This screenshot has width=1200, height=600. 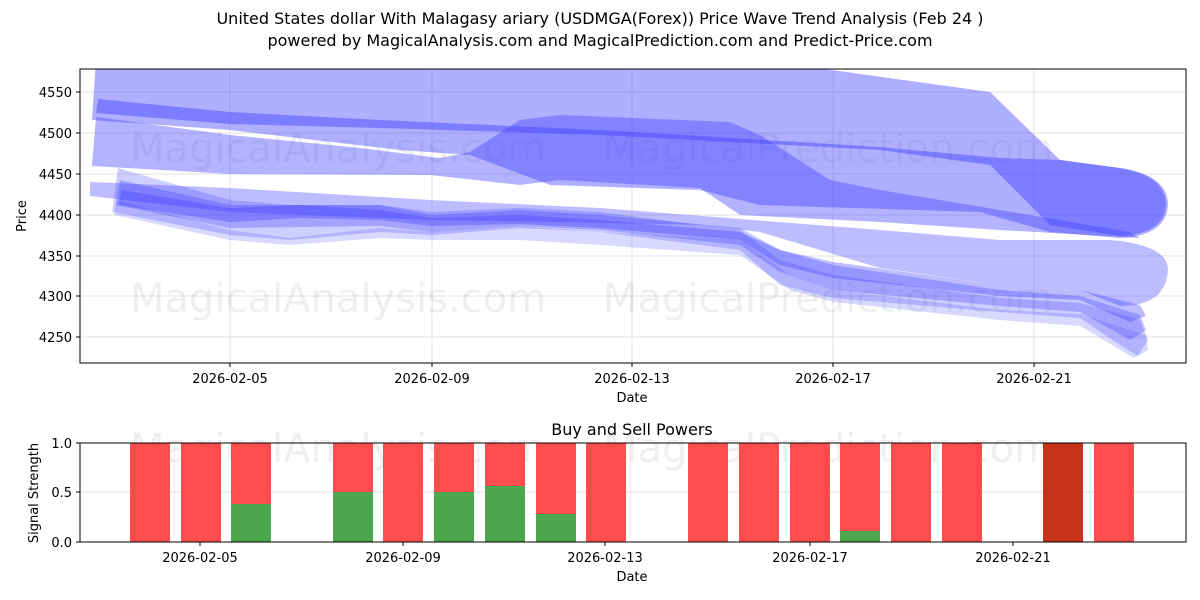 I want to click on y-tick-label: 0.5, so click(x=61, y=493).